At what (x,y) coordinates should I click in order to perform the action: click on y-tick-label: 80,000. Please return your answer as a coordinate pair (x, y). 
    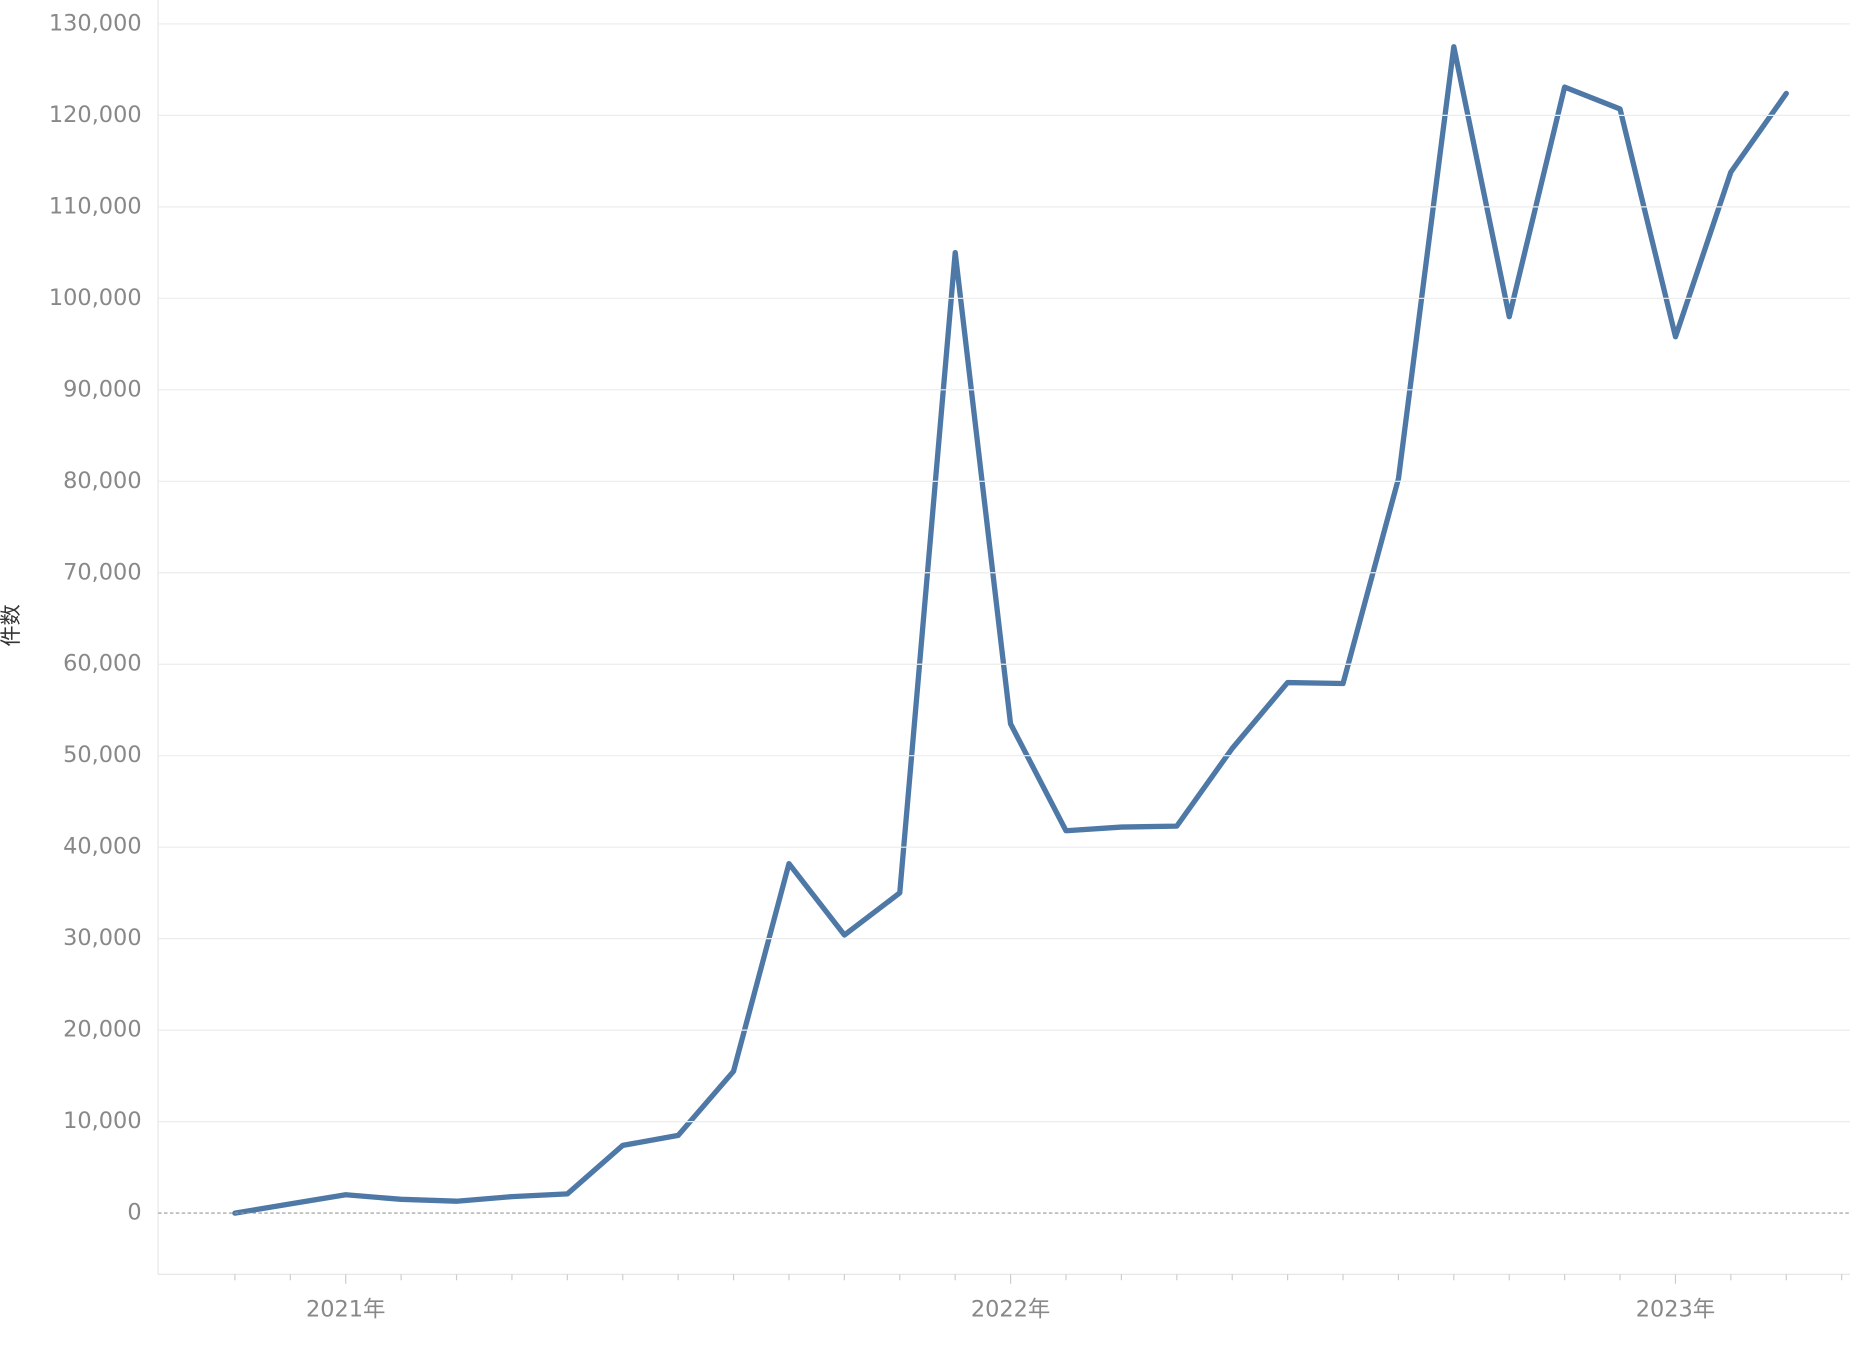
    Looking at the image, I should click on (102, 481).